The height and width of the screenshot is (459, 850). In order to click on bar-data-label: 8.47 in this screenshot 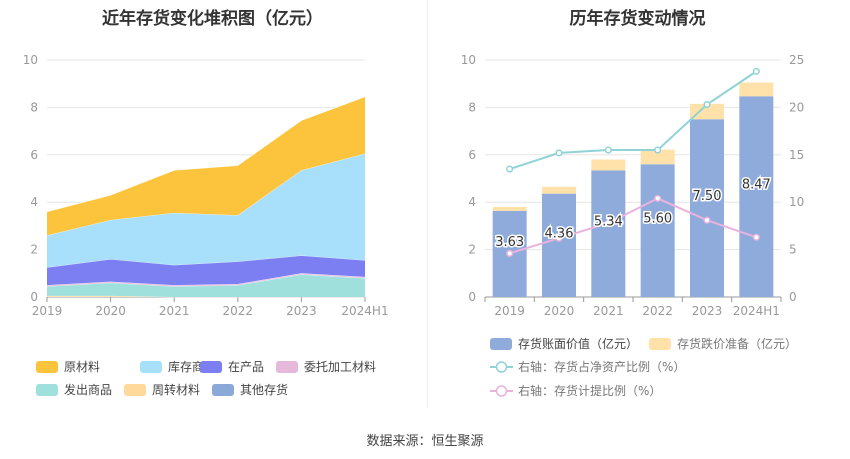, I will do `click(756, 185)`.